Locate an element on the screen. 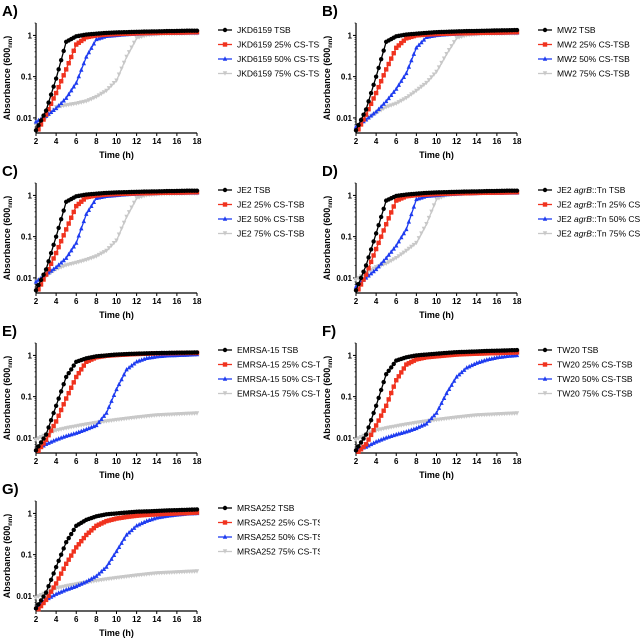  x-tick-label: 10 is located at coordinates (436, 141).